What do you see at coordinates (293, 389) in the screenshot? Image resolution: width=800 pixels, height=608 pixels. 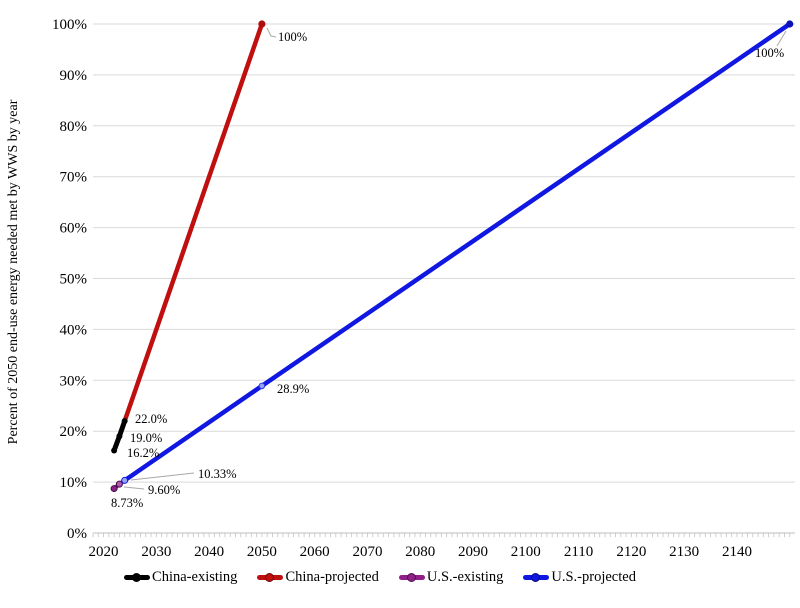 I see `data-label: 28.9%` at bounding box center [293, 389].